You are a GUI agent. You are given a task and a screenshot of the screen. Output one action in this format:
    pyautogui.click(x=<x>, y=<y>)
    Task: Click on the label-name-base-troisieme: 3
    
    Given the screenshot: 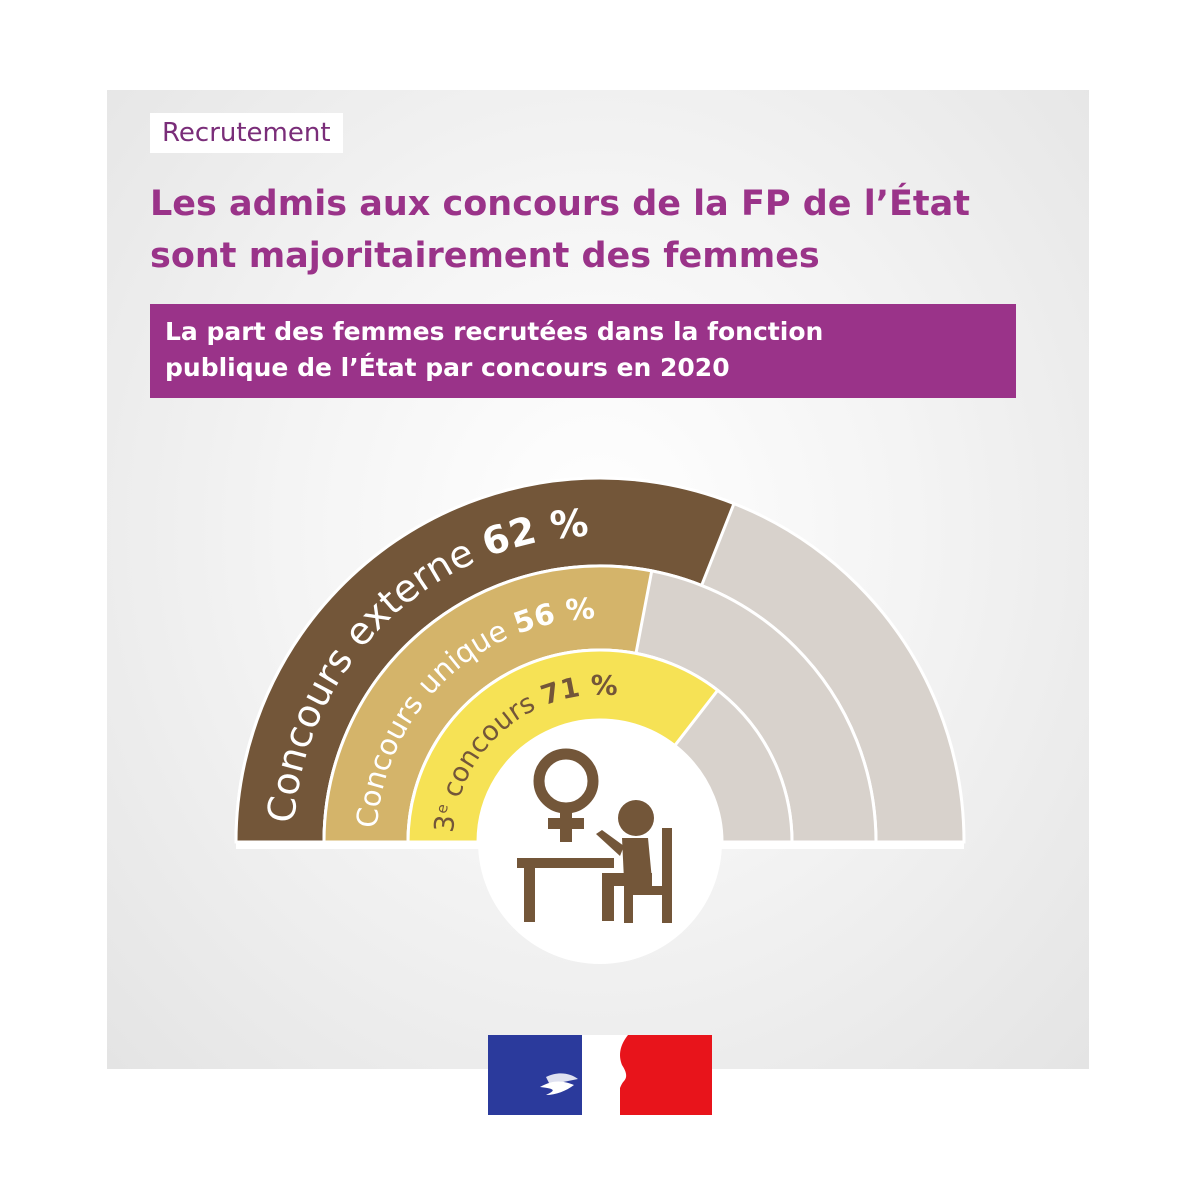 What is the action you would take?
    pyautogui.click(x=445, y=823)
    